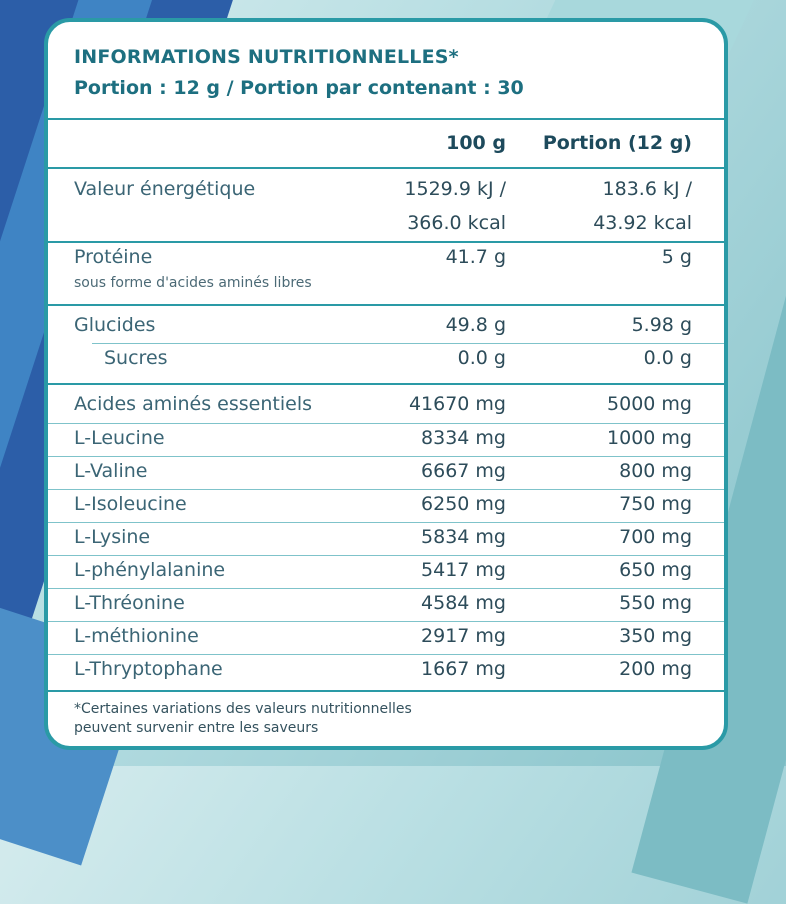 This screenshot has height=904, width=786. What do you see at coordinates (463, 537) in the screenshot?
I see `amino-row-100g: 5834 mg` at bounding box center [463, 537].